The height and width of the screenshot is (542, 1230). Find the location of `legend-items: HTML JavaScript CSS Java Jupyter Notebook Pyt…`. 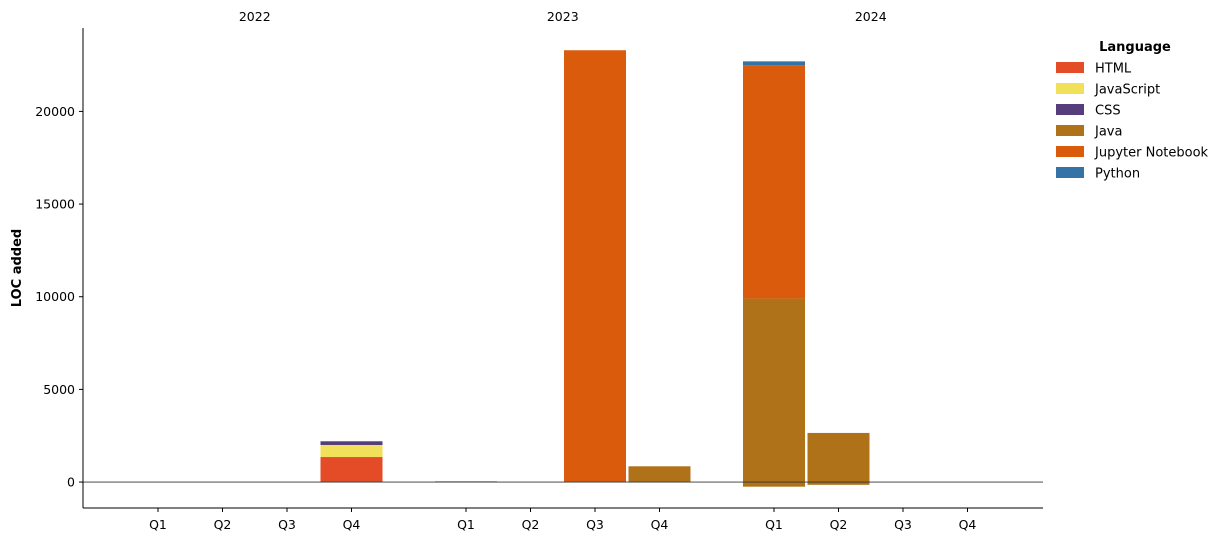

legend-items: HTML JavaScript CSS Java Jupyter Notebook Pyt… is located at coordinates (1132, 122).